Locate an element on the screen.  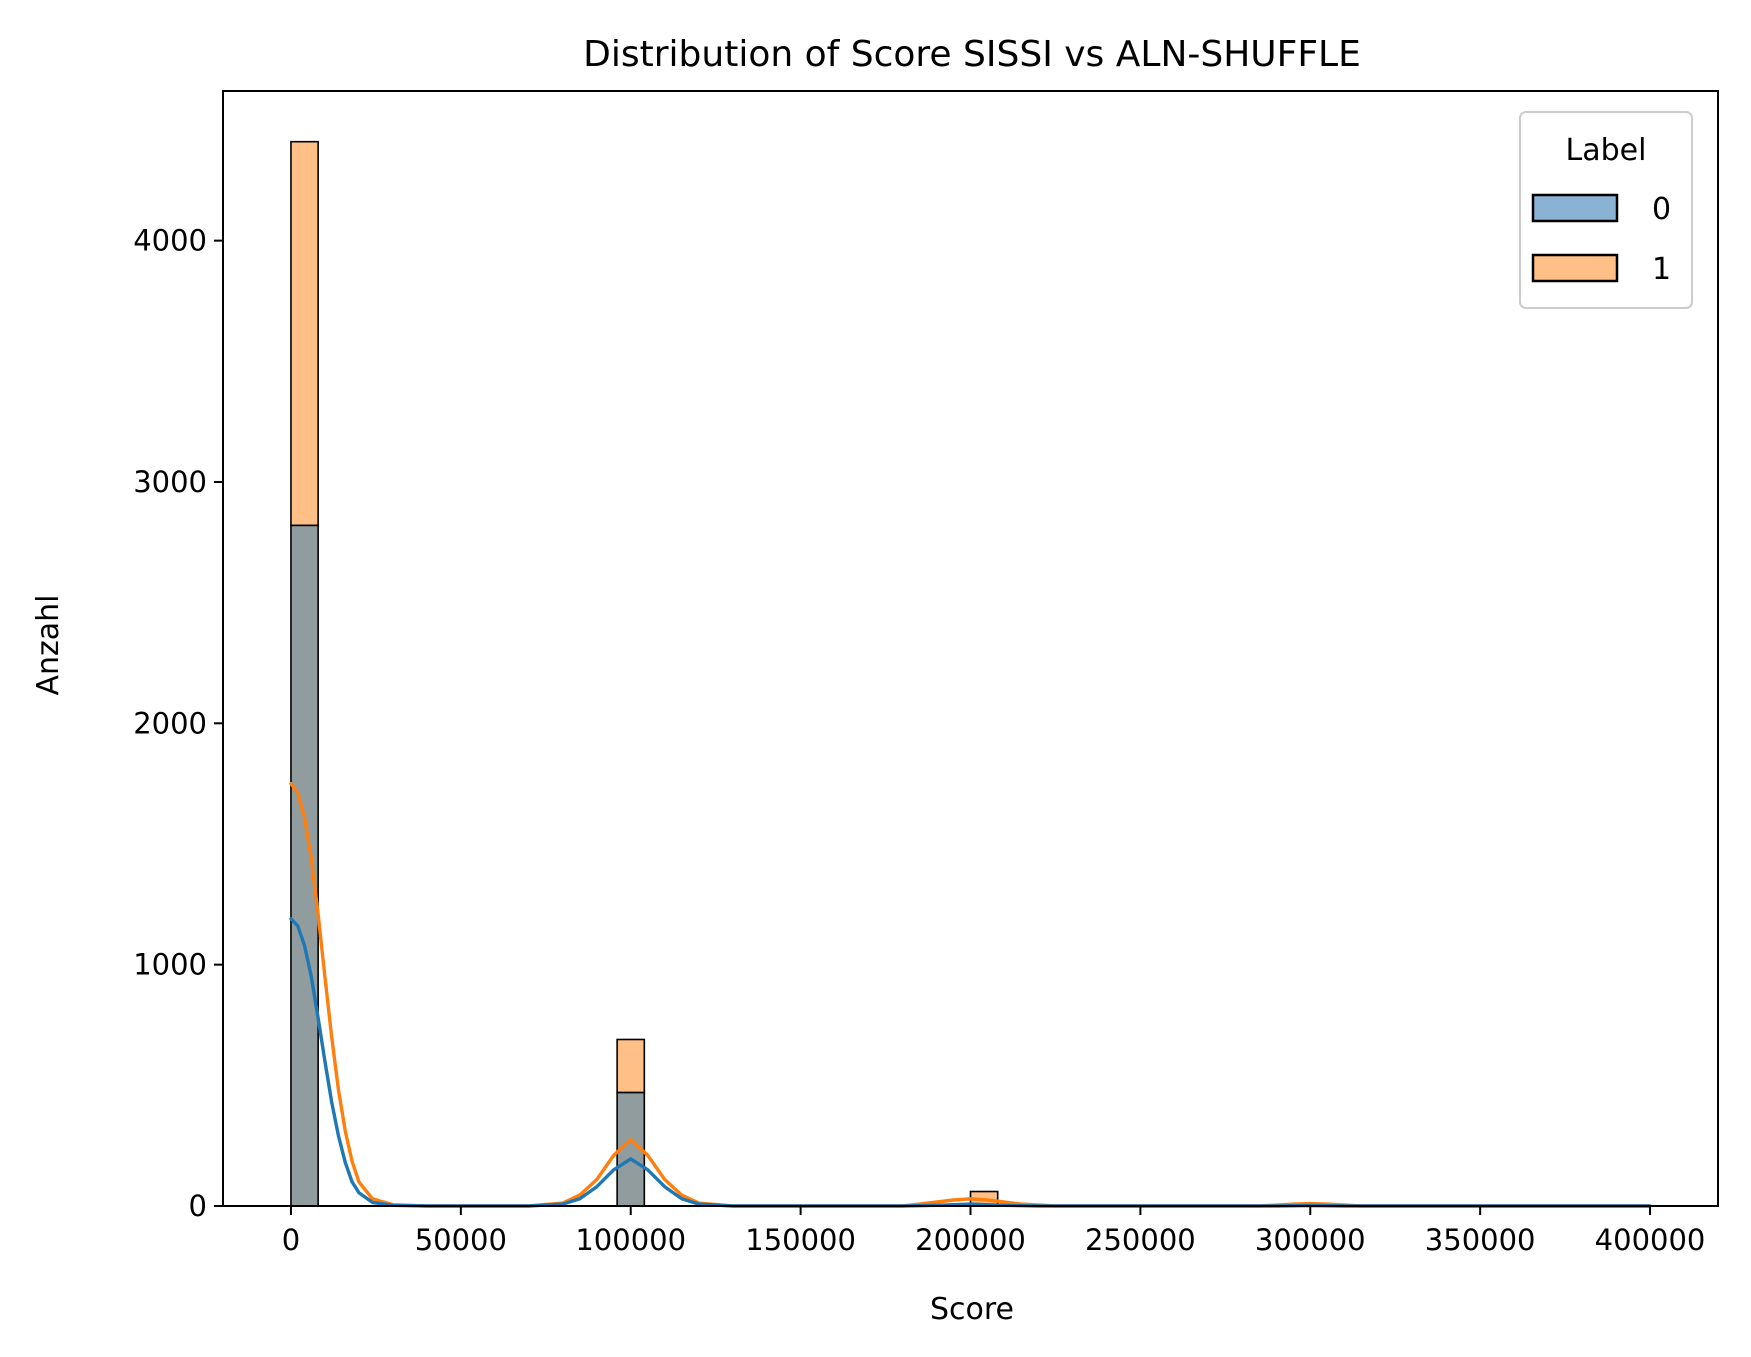
legend-label-0: 0 is located at coordinates (1661, 209).